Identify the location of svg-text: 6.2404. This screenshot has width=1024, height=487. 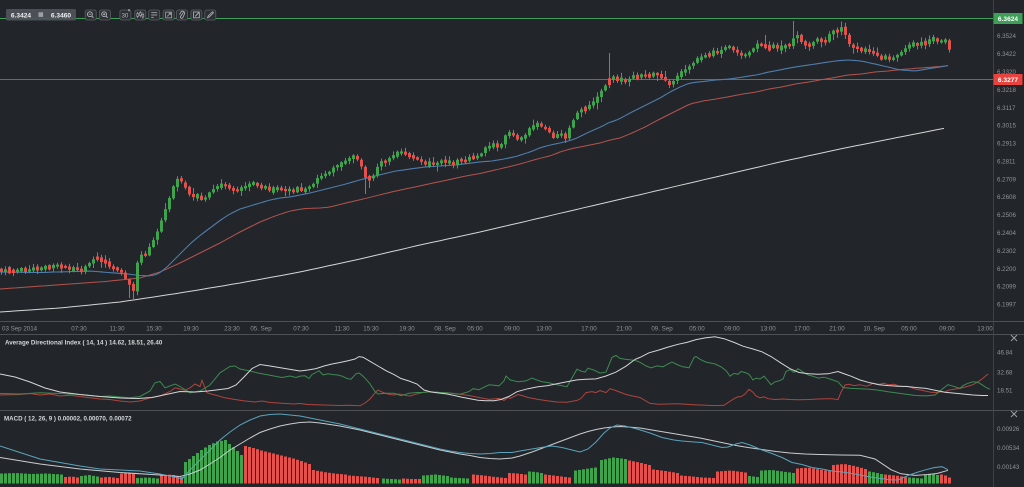
(1006, 233).